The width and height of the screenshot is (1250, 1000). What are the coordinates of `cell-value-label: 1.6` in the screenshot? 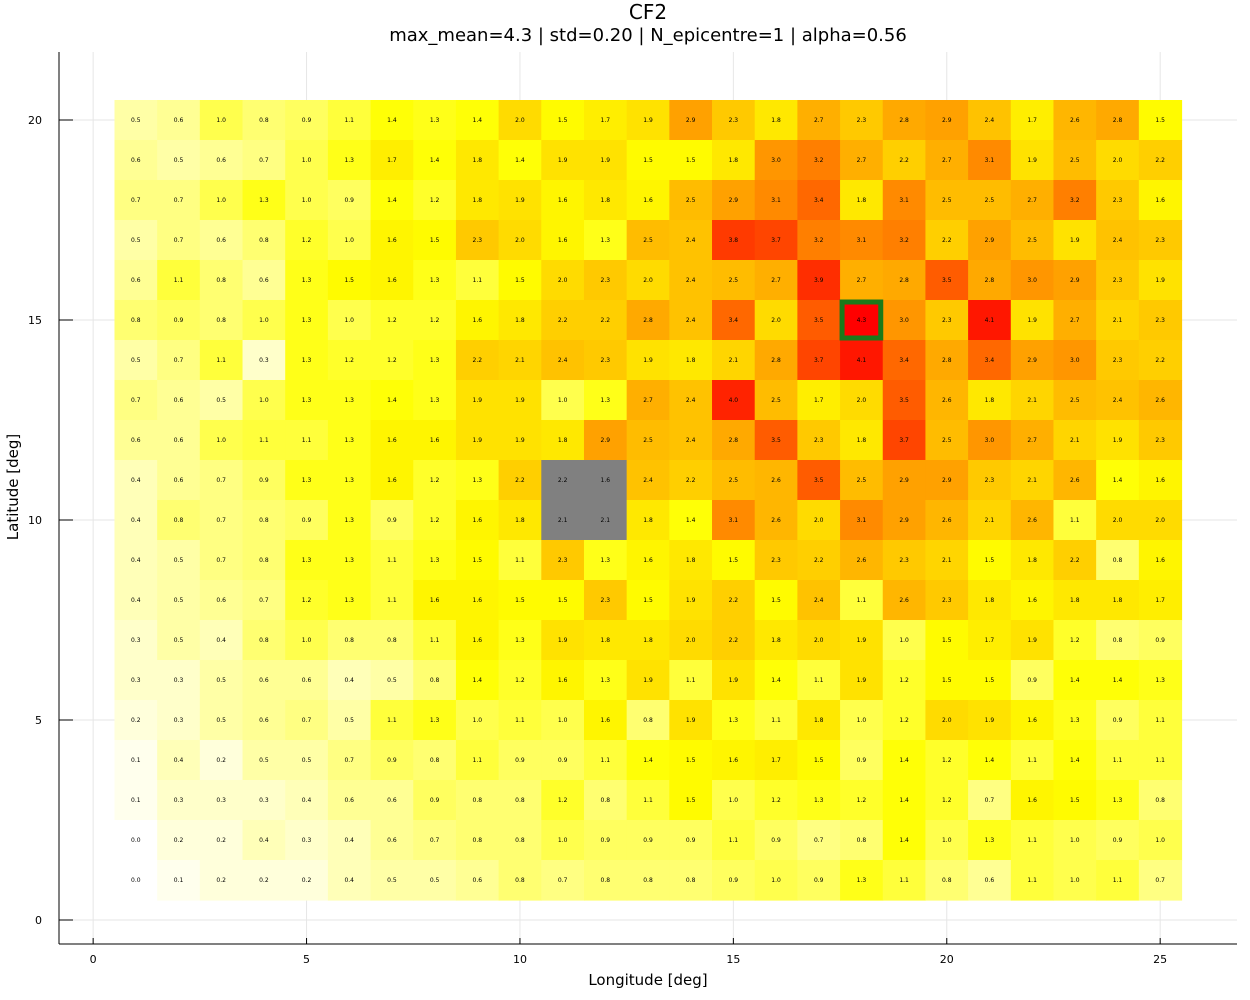 It's located at (1032, 720).